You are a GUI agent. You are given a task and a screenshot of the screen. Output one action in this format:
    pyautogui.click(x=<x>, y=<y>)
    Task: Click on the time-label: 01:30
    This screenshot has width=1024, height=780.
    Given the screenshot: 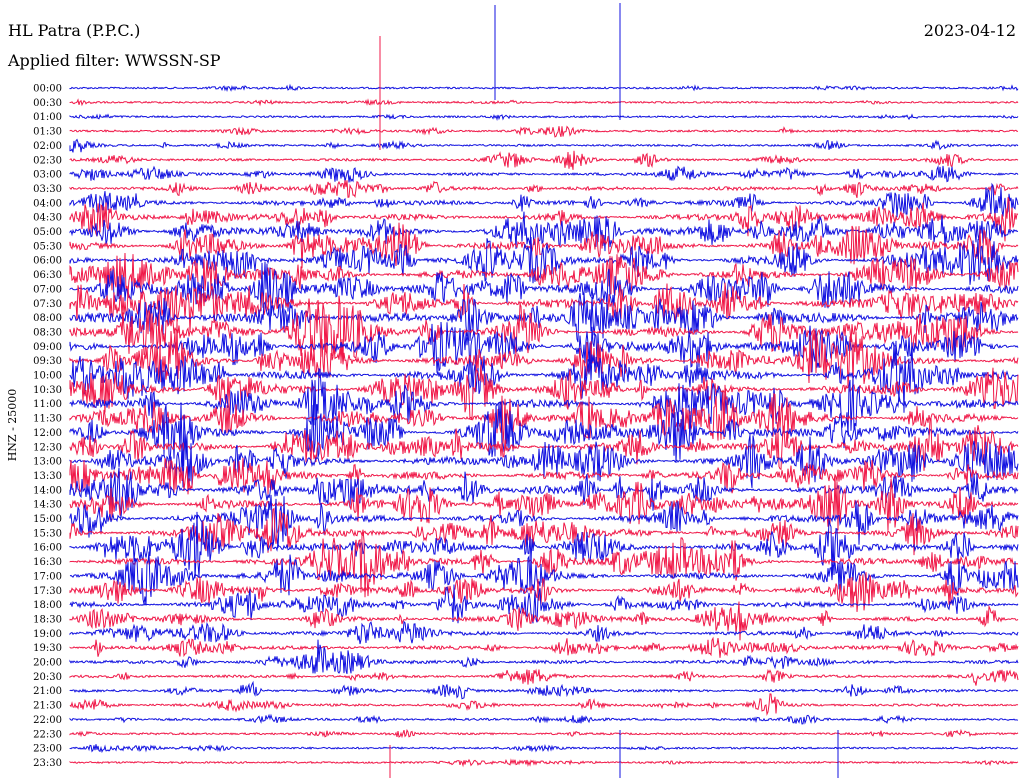 What is the action you would take?
    pyautogui.click(x=47, y=132)
    